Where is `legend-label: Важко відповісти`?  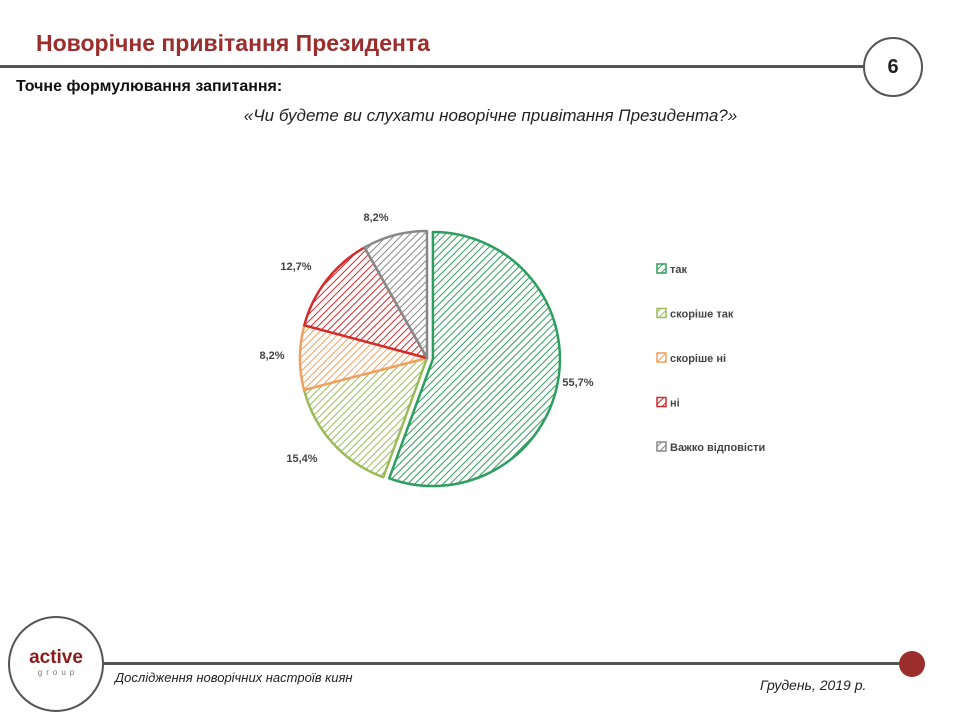
legend-label: Важко відповісти is located at coordinates (717, 448).